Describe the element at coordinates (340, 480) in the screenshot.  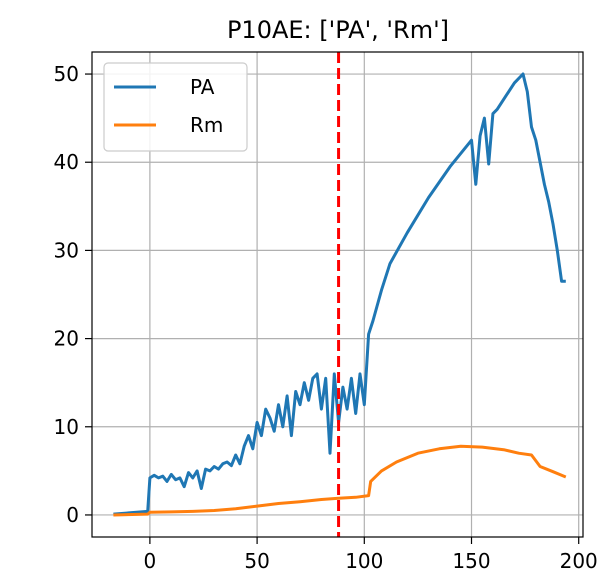
I see `series-line-rm` at that location.